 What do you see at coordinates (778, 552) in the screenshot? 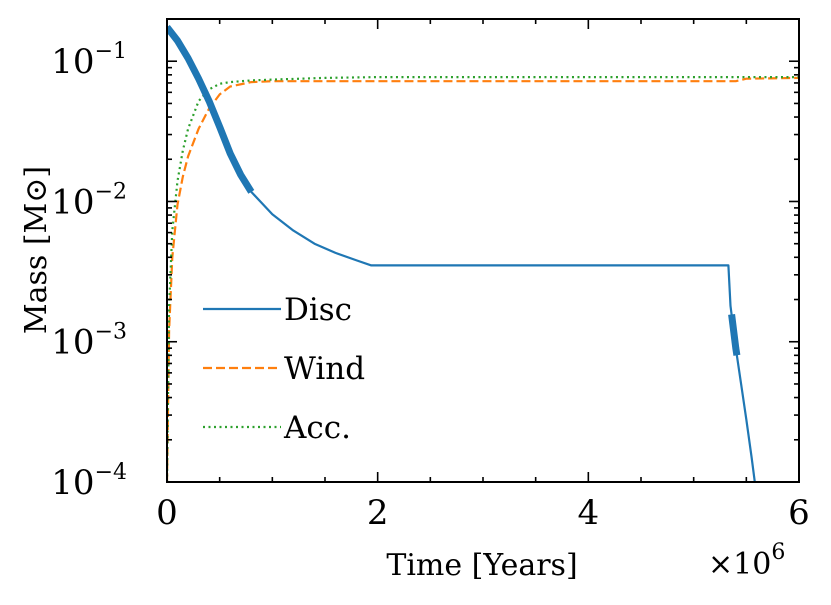
I see `x-axis-multiplier-exponent: 6` at bounding box center [778, 552].